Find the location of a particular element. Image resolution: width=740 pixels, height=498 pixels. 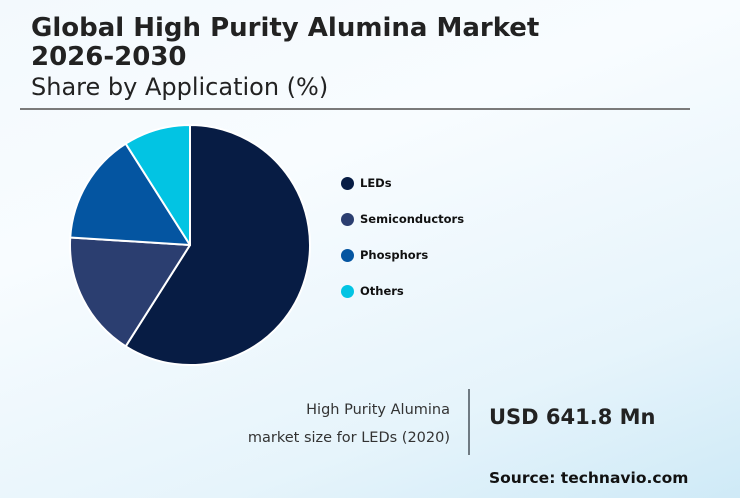

legend: LEDs Semiconductors Phosphors Others is located at coordinates (402, 242).